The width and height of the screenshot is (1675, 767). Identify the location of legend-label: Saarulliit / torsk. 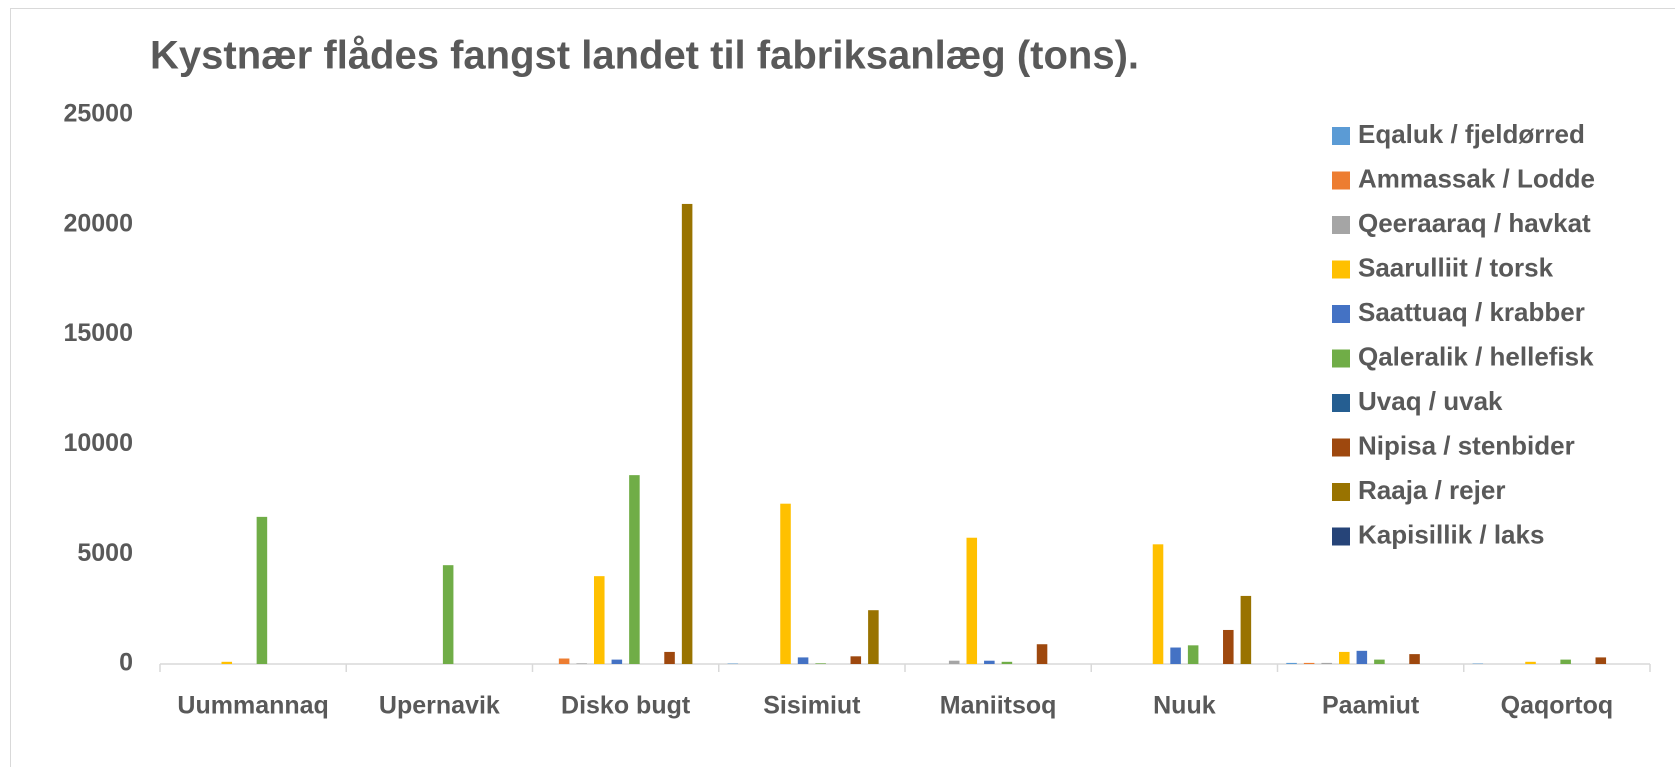
(1456, 267).